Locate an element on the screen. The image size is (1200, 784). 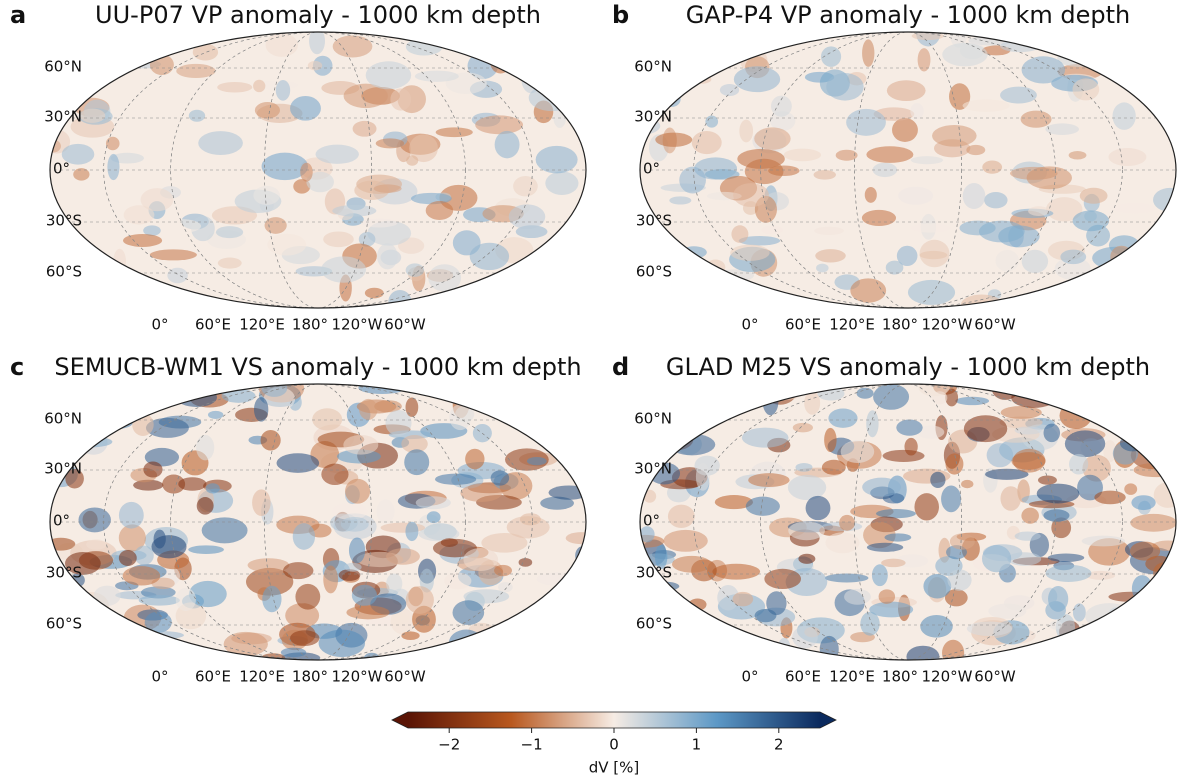
lat-label: 0° is located at coordinates (61, 521).